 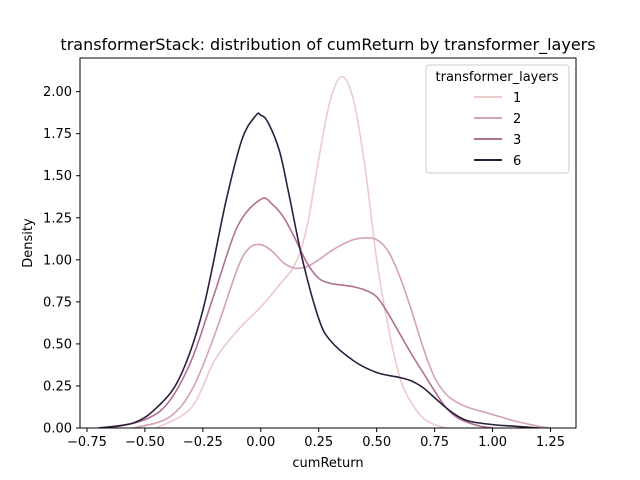 What do you see at coordinates (57, 134) in the screenshot?
I see `y-tick-label: 1.75` at bounding box center [57, 134].